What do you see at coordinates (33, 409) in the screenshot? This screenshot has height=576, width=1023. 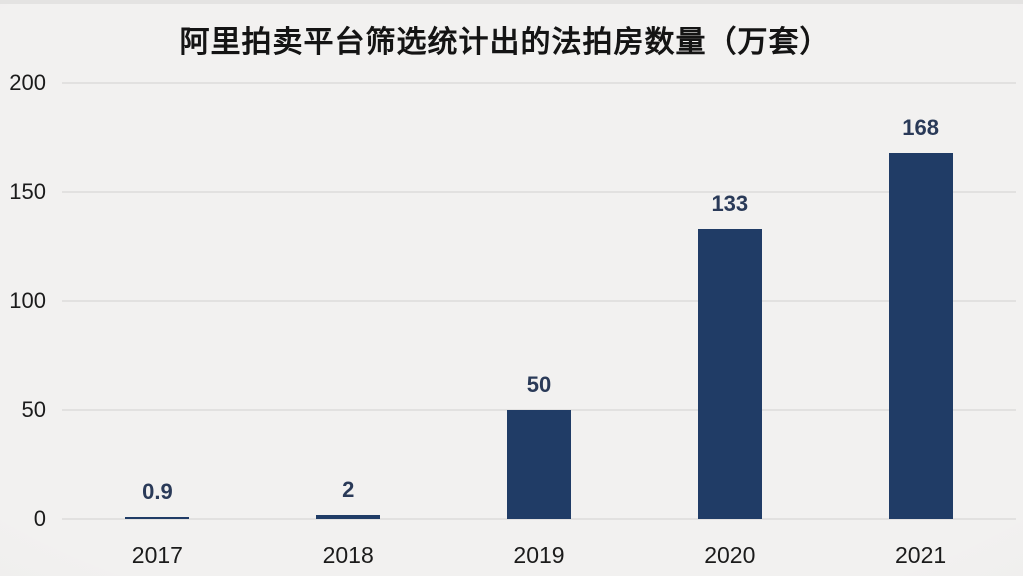 I see `y-tick-label-50: 50` at bounding box center [33, 409].